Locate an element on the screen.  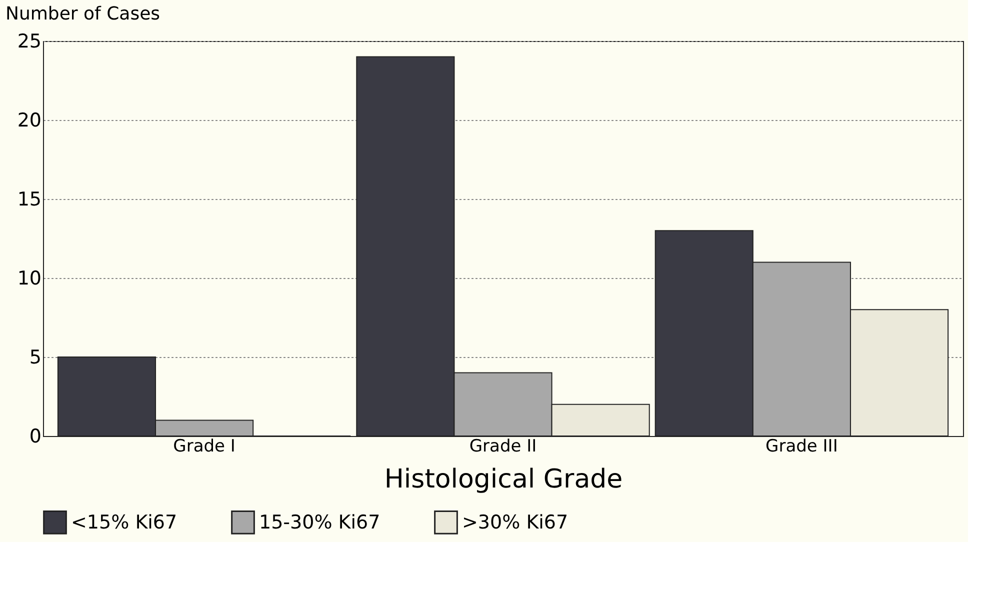
y-tick-label: 5 is located at coordinates (35, 357).